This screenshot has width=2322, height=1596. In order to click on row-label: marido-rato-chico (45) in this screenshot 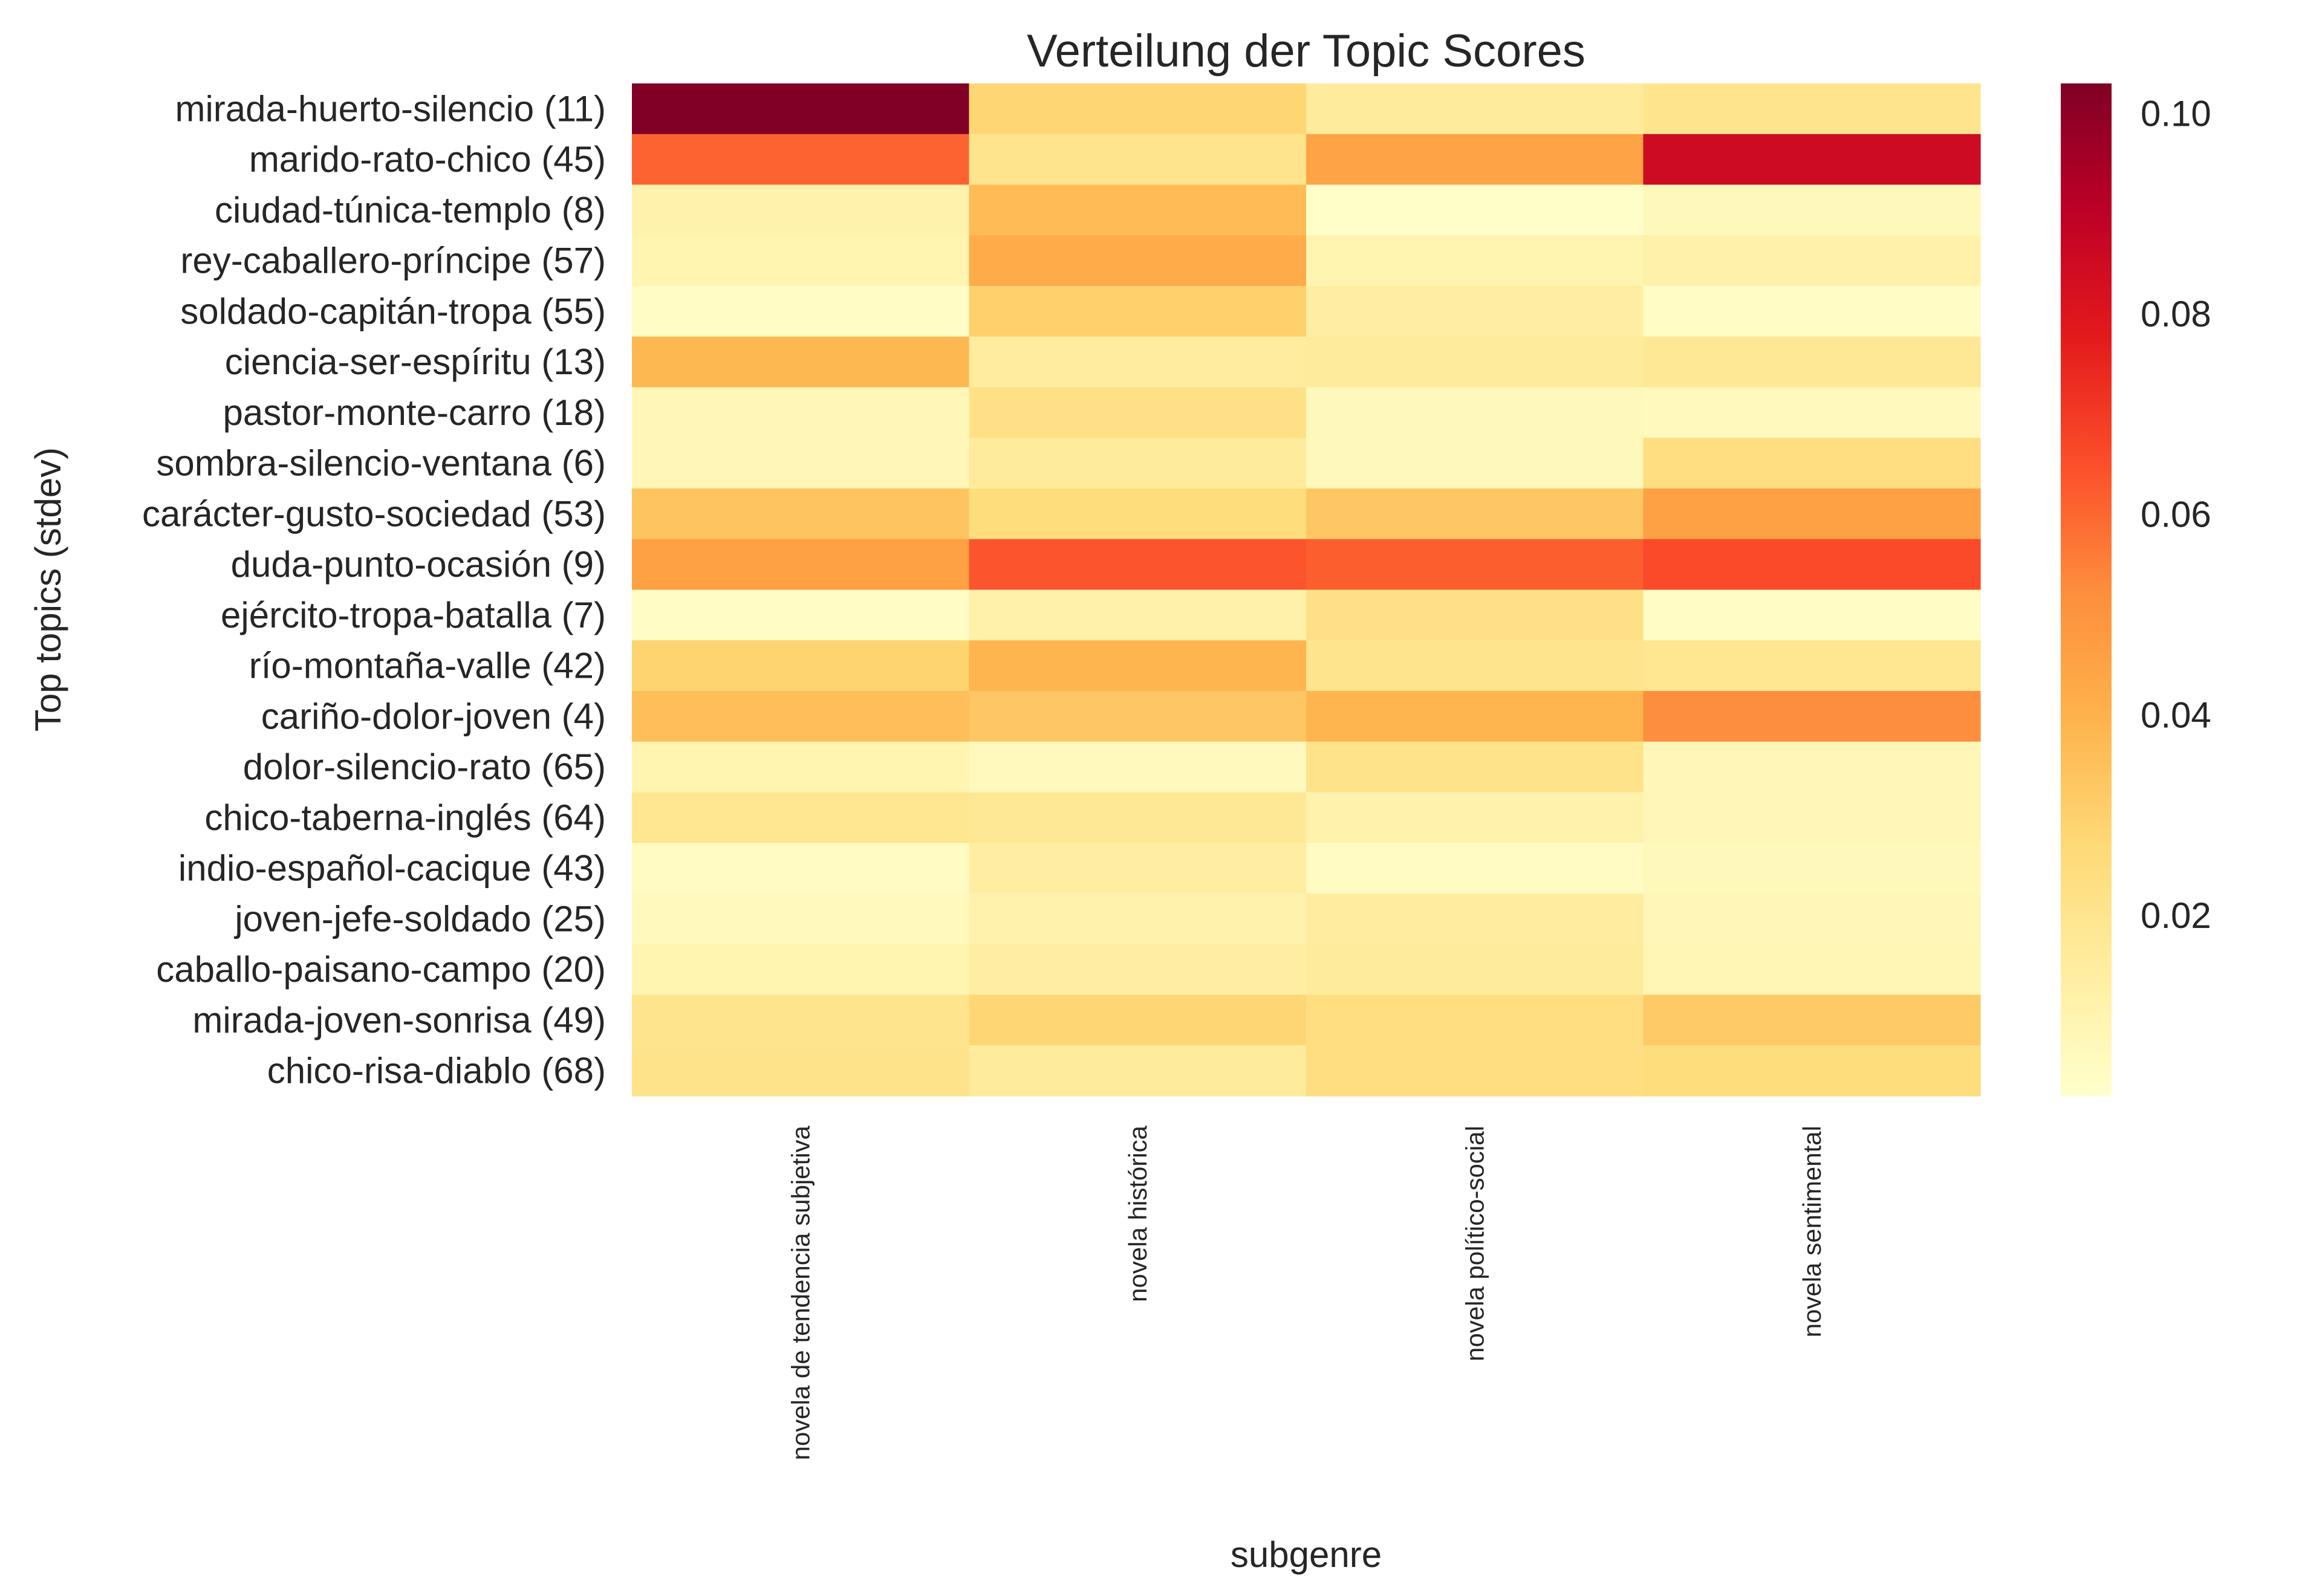, I will do `click(428, 159)`.